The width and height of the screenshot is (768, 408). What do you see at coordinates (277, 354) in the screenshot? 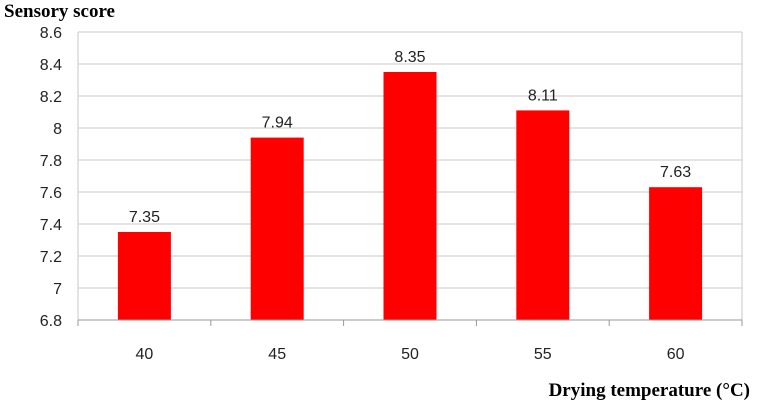
I see `x-tick-label: 45` at bounding box center [277, 354].